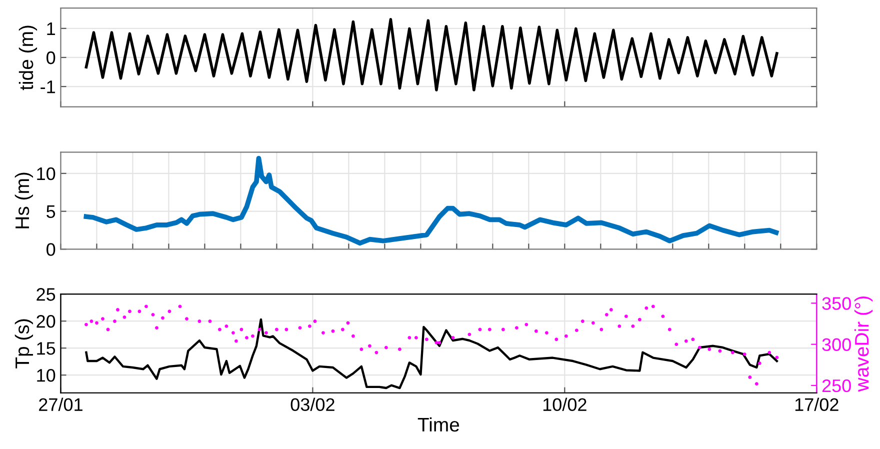 Image resolution: width=880 pixels, height=449 pixels. Describe the element at coordinates (863, 344) in the screenshot. I see `y2-axis-title: waveDir (°)` at that location.